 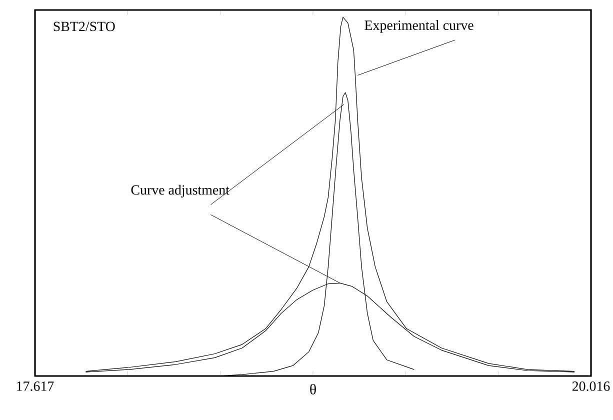 What do you see at coordinates (313, 389) in the screenshot?
I see `x-axis-title: θ` at bounding box center [313, 389].